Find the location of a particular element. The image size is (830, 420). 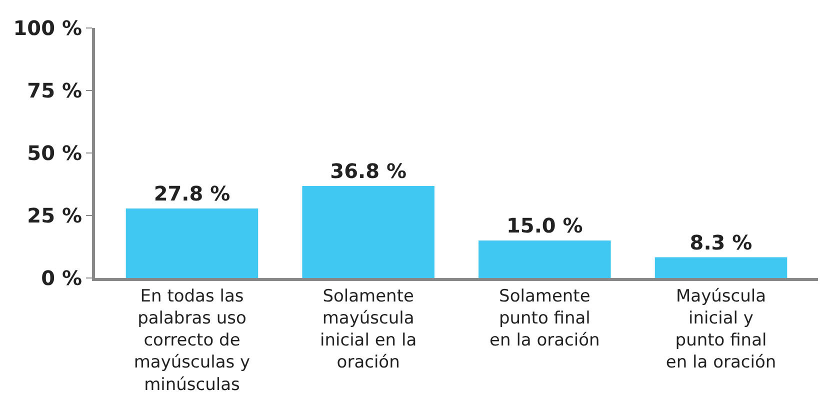

y-tick-label: 100 % is located at coordinates (47, 28).